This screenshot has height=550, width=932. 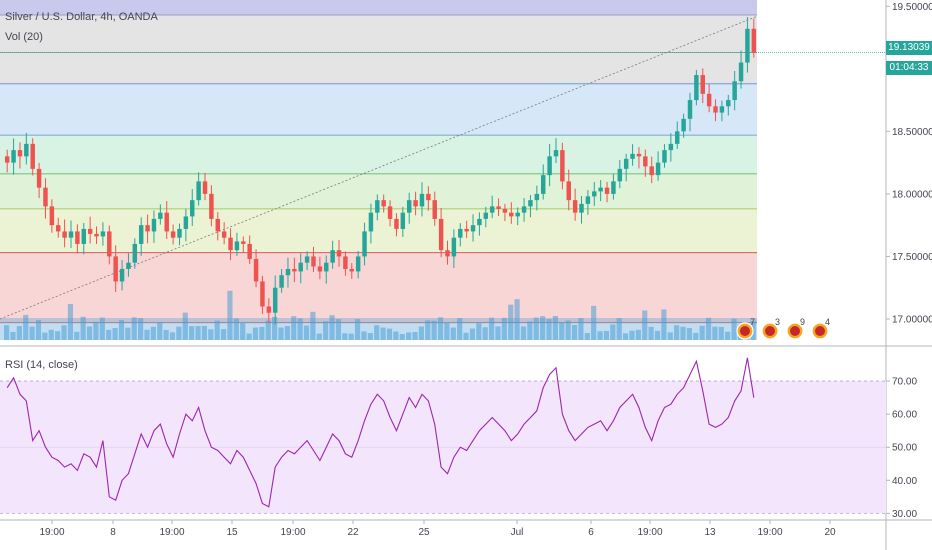 What do you see at coordinates (51, 532) in the screenshot?
I see `time-tick-label: 19:00` at bounding box center [51, 532].